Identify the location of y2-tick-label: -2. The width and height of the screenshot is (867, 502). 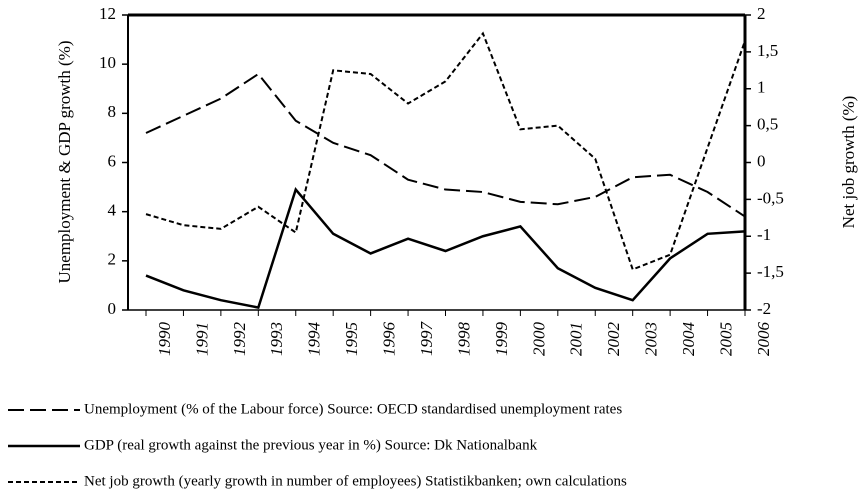
(764, 308).